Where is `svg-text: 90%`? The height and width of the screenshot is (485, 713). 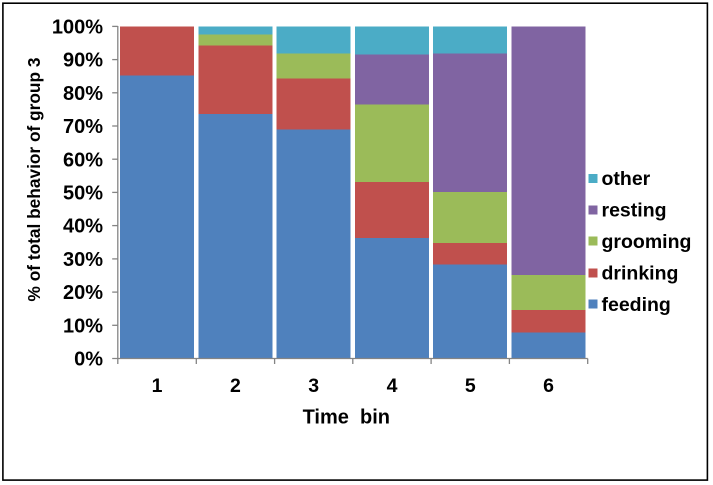 svg-text: 90% is located at coordinates (83, 61).